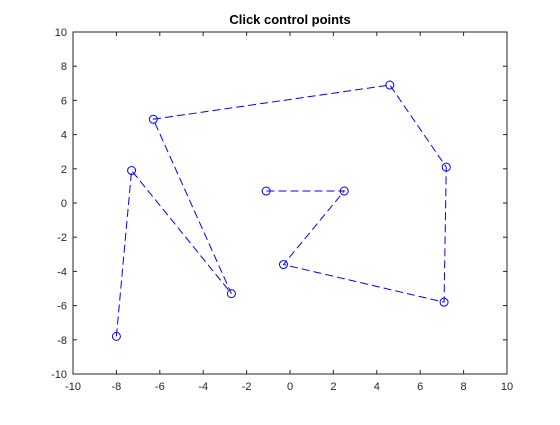 The image size is (560, 425). Describe the element at coordinates (64, 101) in the screenshot. I see `y-tick-label: 6` at that location.